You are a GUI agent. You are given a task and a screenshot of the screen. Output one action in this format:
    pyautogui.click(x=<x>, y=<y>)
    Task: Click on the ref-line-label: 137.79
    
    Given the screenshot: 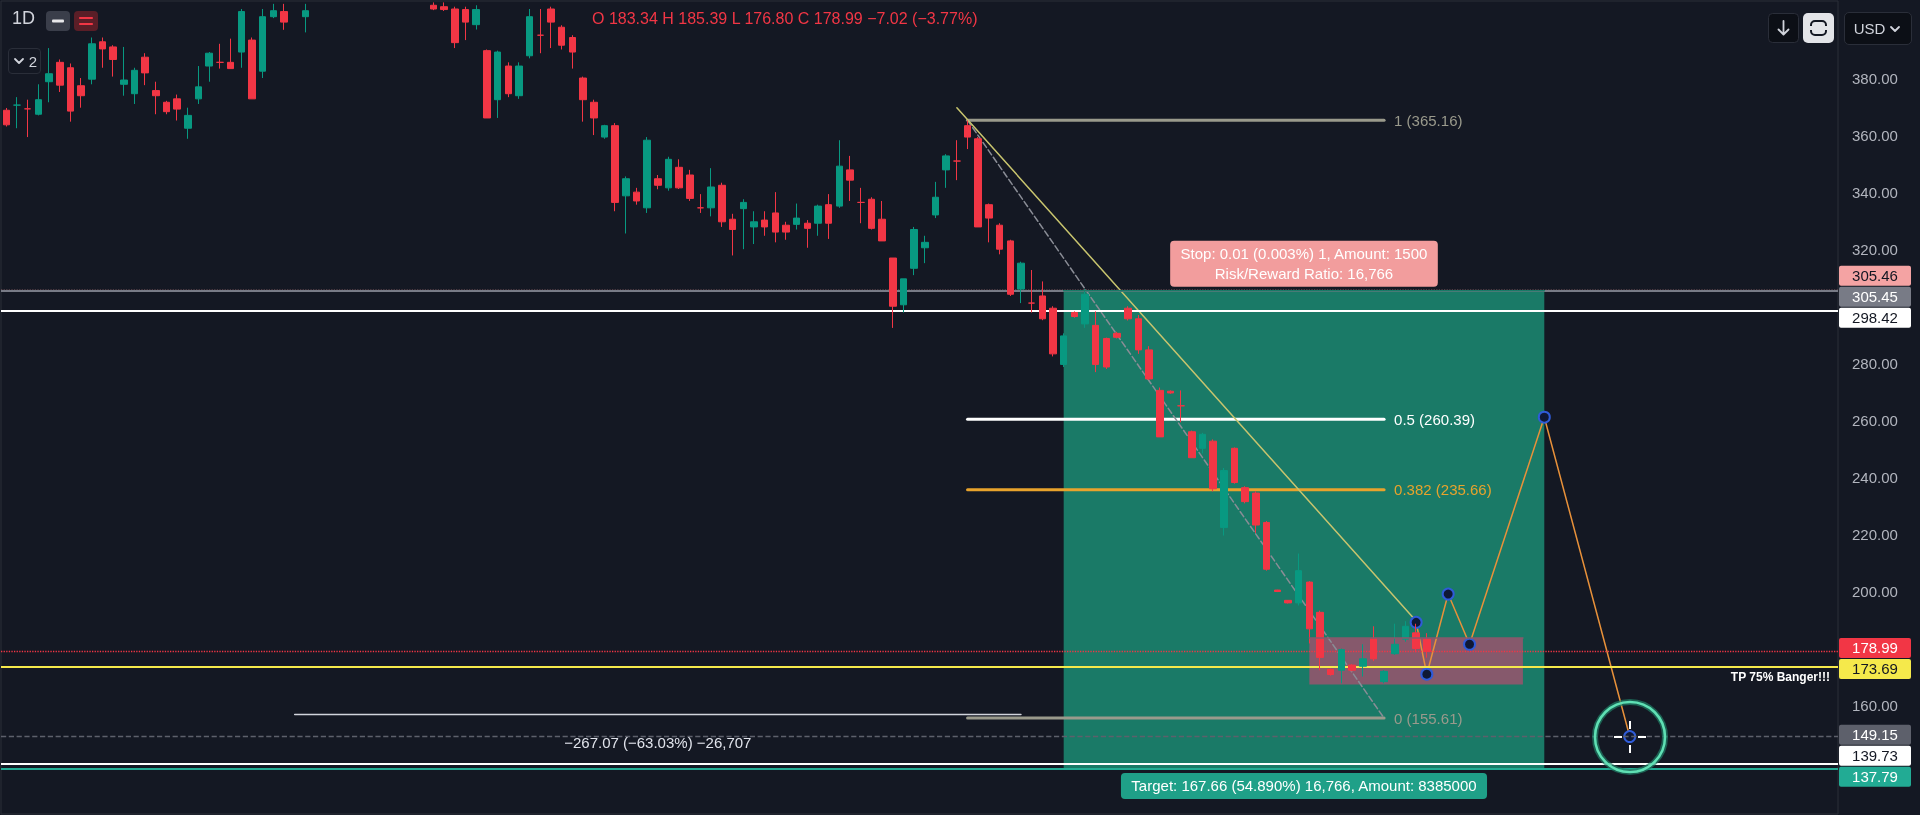 What is the action you would take?
    pyautogui.click(x=1875, y=777)
    